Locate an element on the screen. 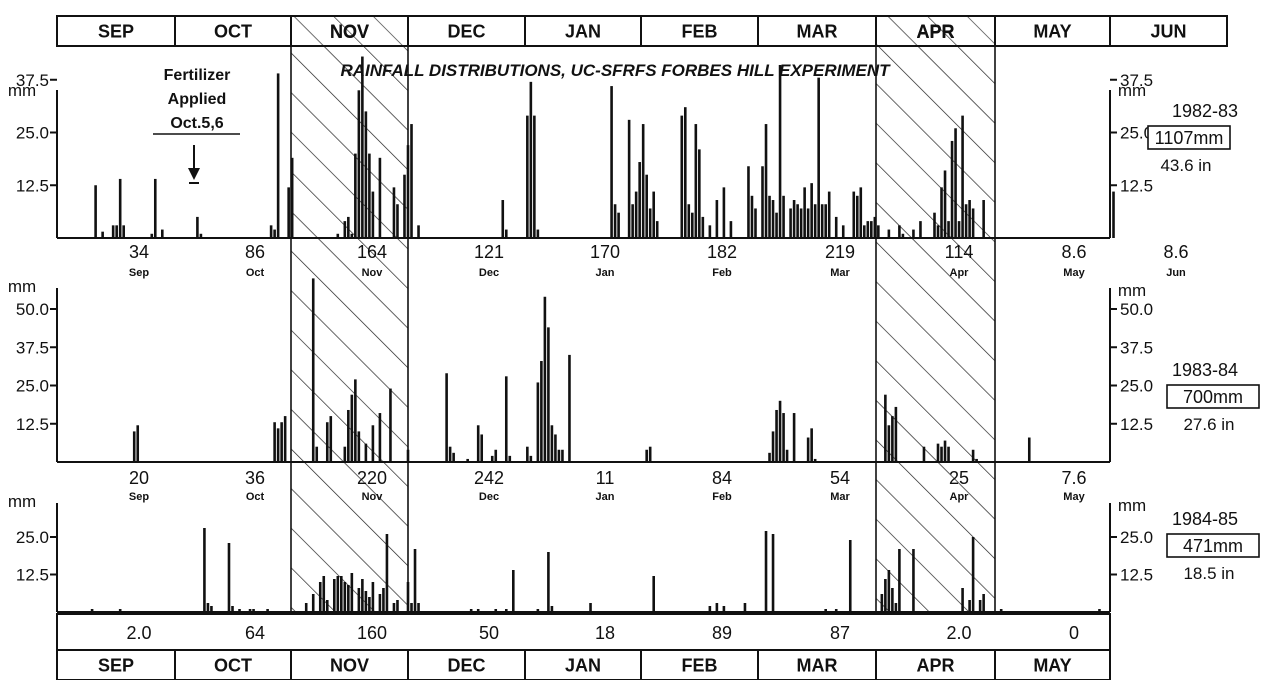 This screenshot has height=680, width=1285. season-total-mm: 700mm is located at coordinates (1213, 397).